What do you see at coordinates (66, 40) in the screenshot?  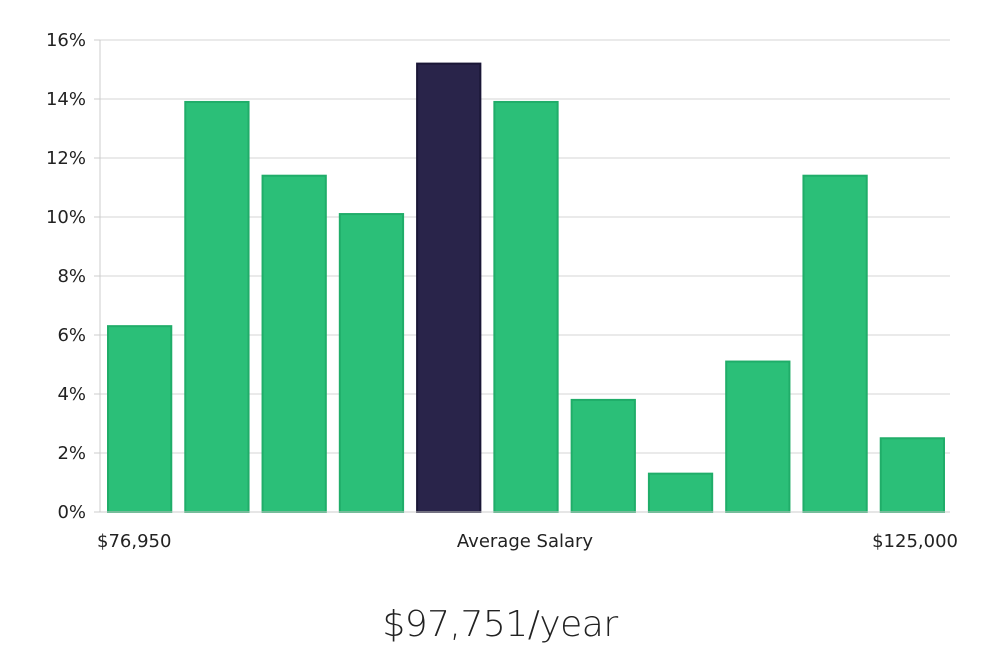 I see `y-tick-label: 16%` at bounding box center [66, 40].